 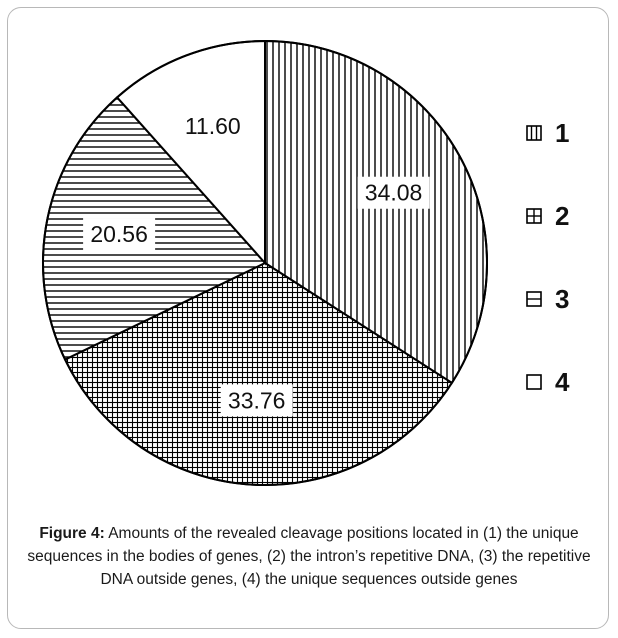 I want to click on legend-label-4: 4, so click(x=562, y=382).